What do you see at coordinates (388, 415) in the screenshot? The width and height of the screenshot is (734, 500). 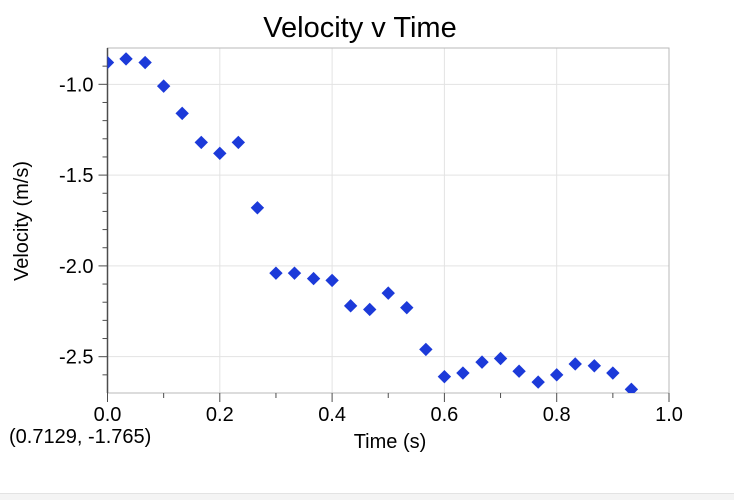 I see `x-tick-labels: 0.0 0.2 0.4 0.6 0.8 1.0` at bounding box center [388, 415].